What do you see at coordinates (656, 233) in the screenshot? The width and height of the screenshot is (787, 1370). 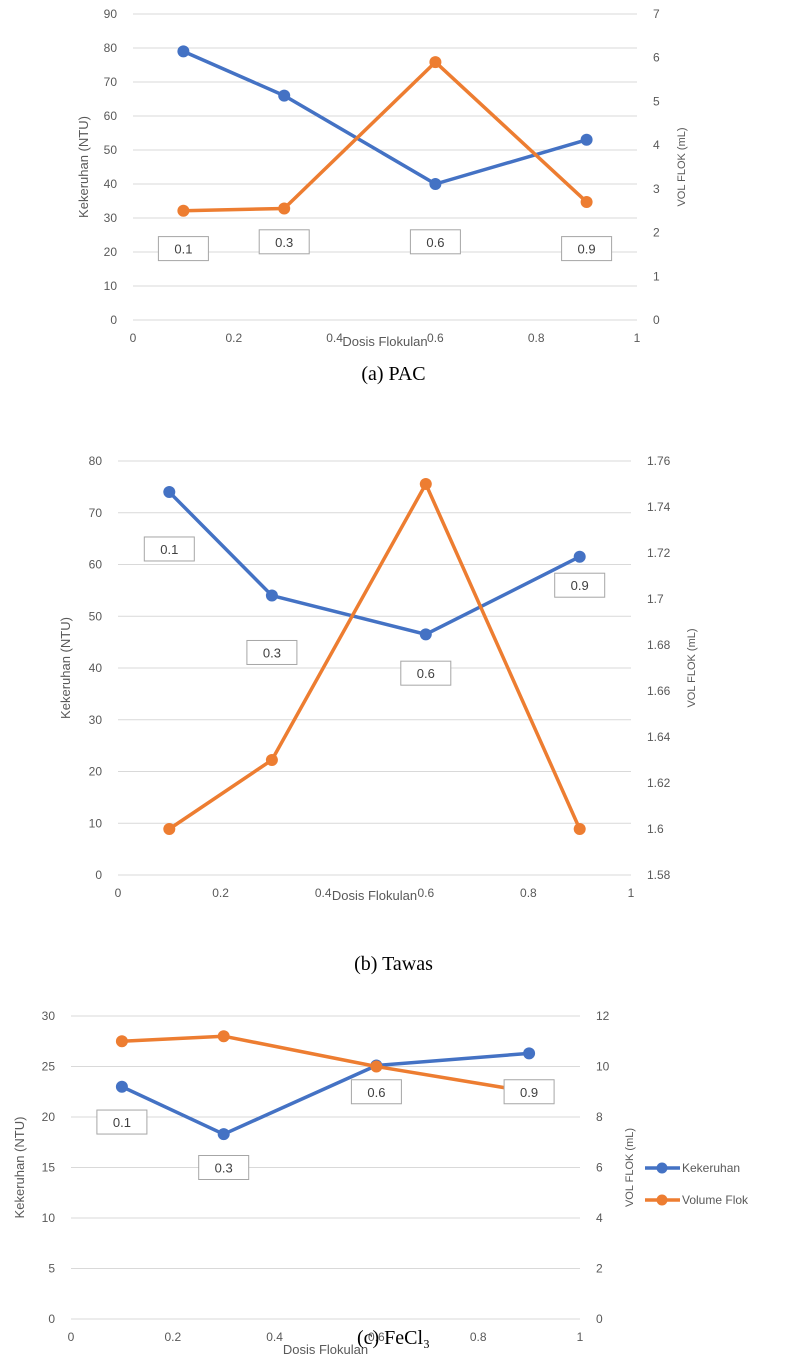 I see `y2-tick-label: 2` at bounding box center [656, 233].